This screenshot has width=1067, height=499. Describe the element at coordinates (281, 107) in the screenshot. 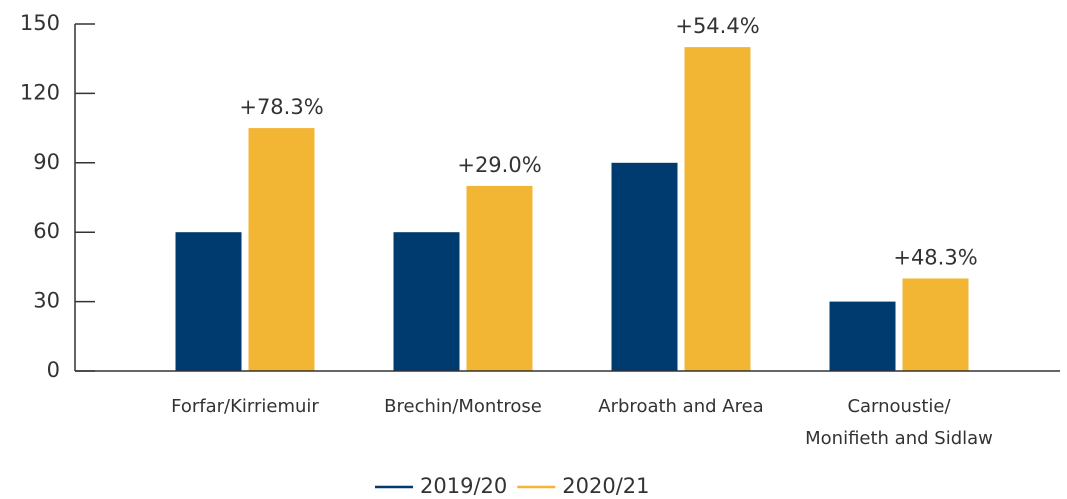

I see `annotation: +78.3%` at that location.